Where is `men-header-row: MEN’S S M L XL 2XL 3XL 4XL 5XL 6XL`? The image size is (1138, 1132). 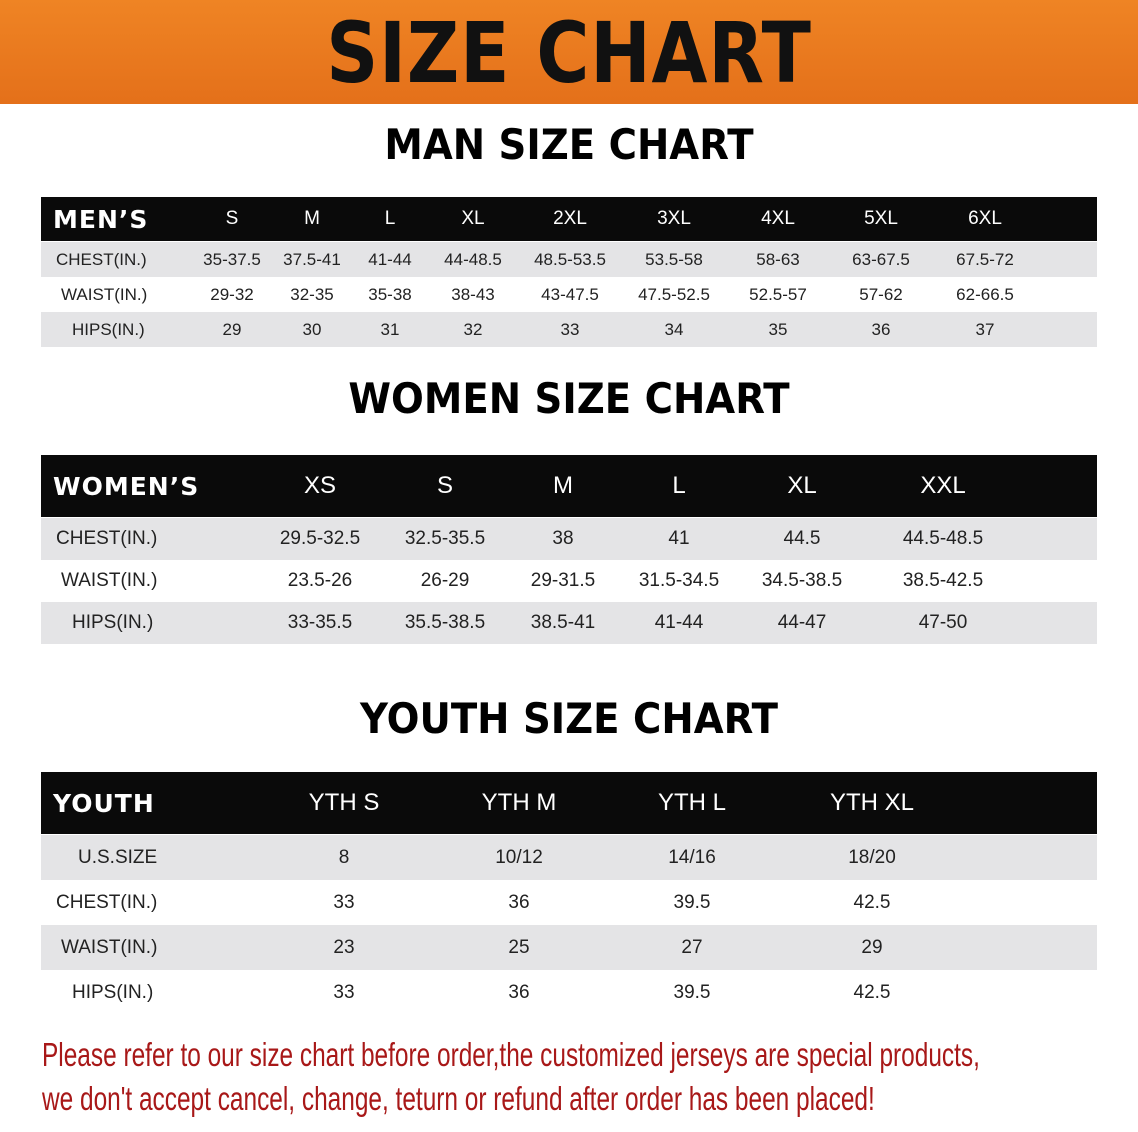 men-header-row: MEN’S S M L XL 2XL 3XL 4XL 5XL 6XL is located at coordinates (569, 219).